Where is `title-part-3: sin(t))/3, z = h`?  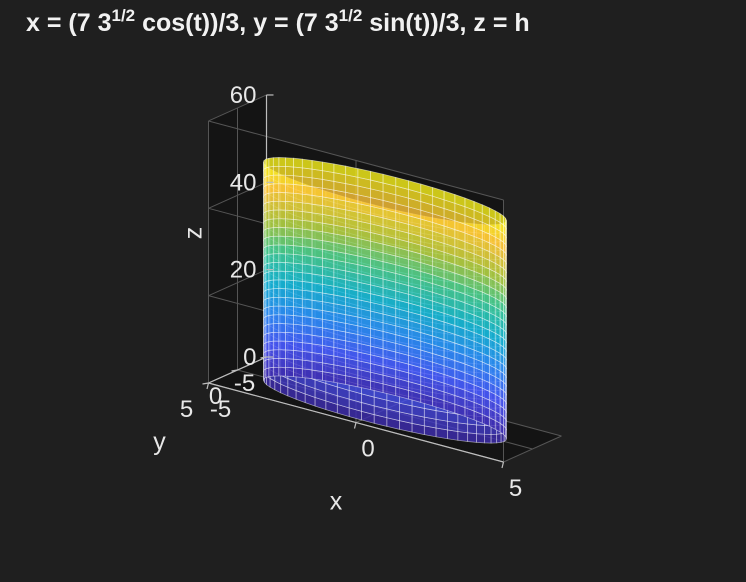
title-part-3: sin(t))/3, z = h is located at coordinates (445, 23).